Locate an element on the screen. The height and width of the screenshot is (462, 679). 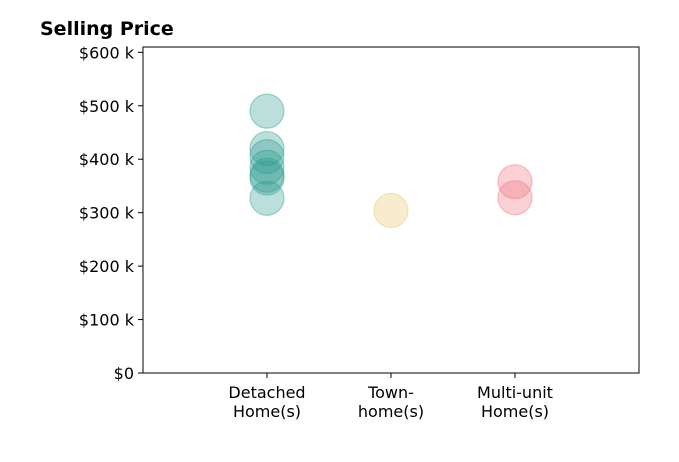
y-tick-label: $600 k is located at coordinates (107, 52).